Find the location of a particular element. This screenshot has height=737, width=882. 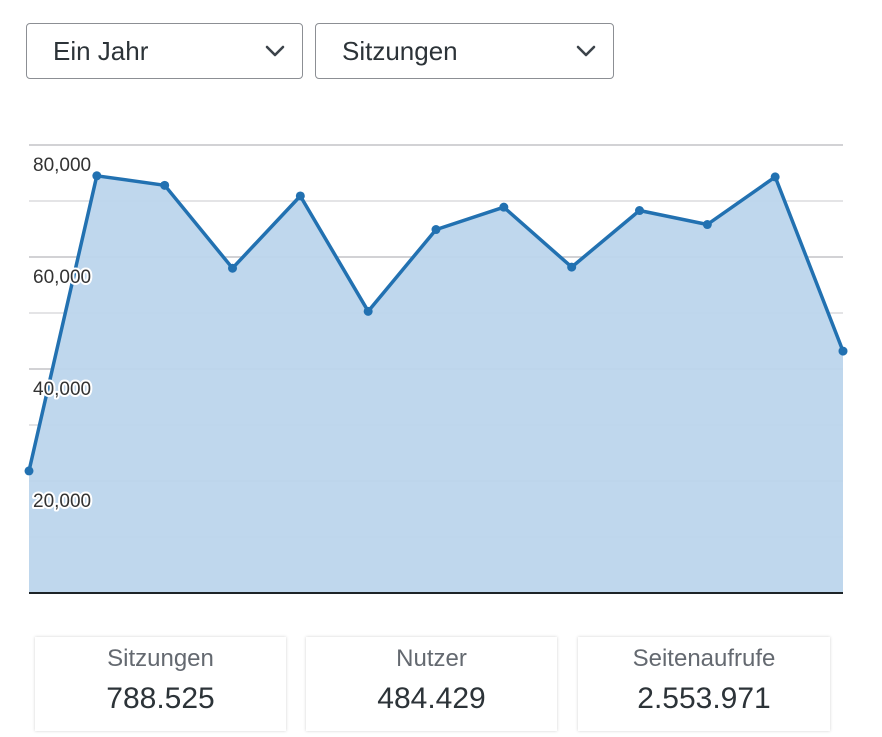

y-tick-label: 20,000 is located at coordinates (62, 501).